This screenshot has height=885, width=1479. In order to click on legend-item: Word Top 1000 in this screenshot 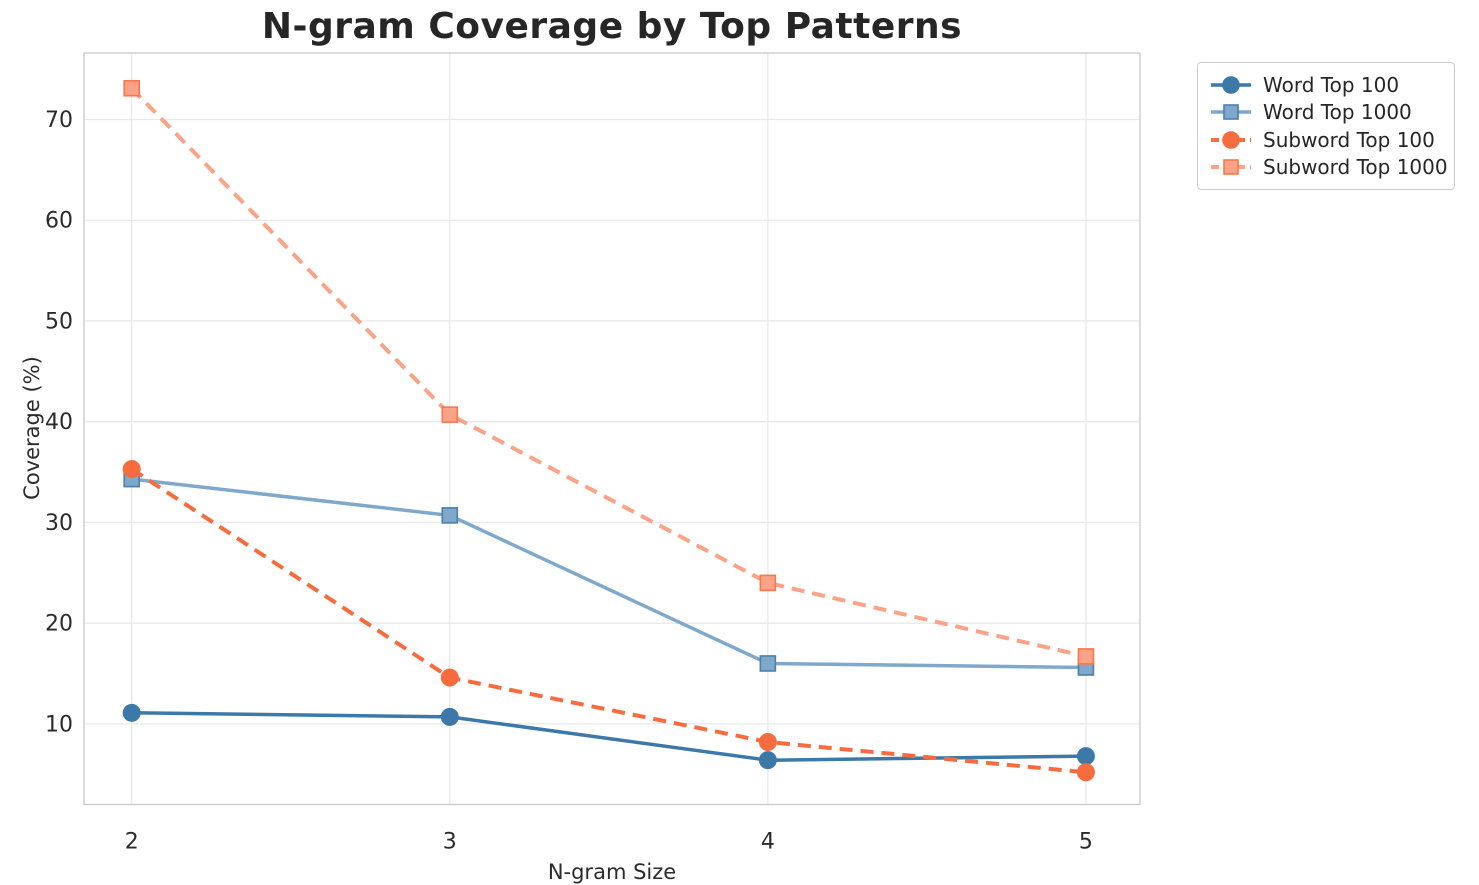, I will do `click(1326, 112)`.